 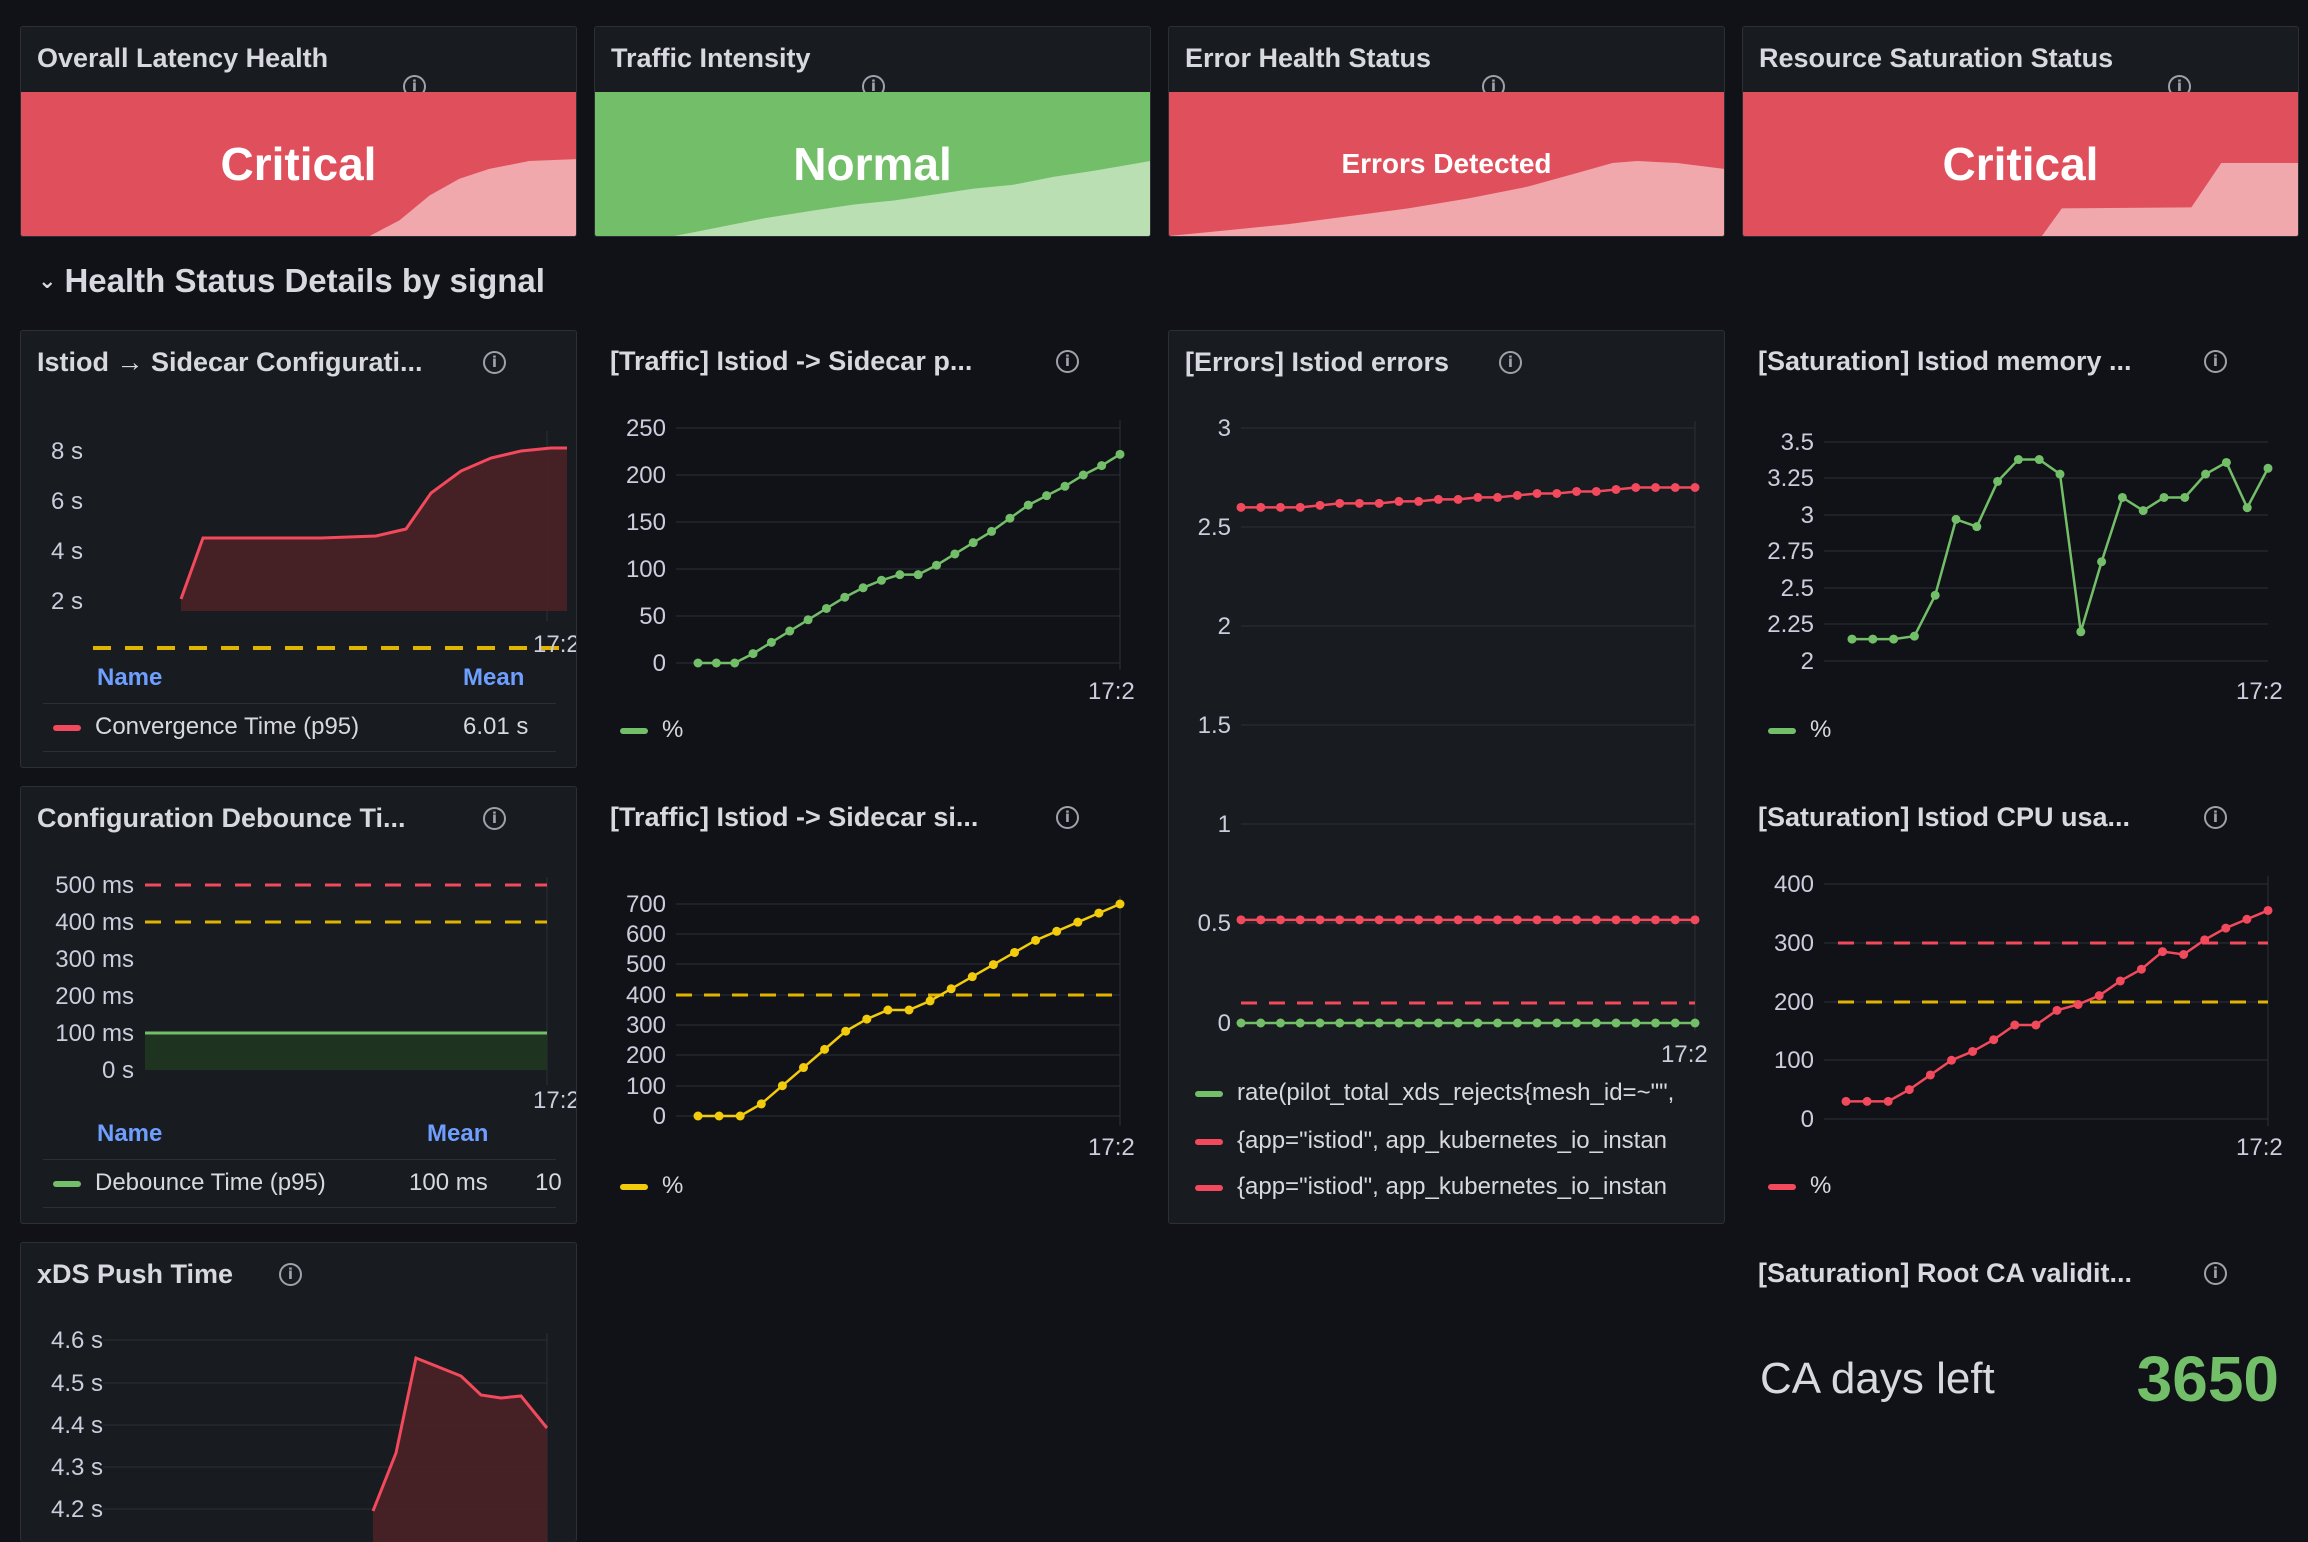 What do you see at coordinates (2020, 131) in the screenshot?
I see `stat-panel-saturation: Resource Saturation Status i Critical` at bounding box center [2020, 131].